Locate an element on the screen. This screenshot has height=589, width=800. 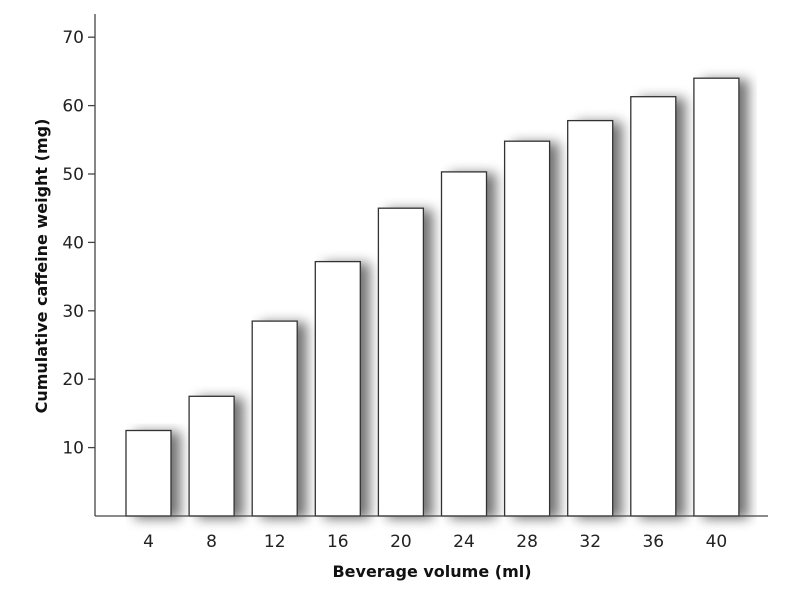
y-tick-label: 60 is located at coordinates (73, 107).